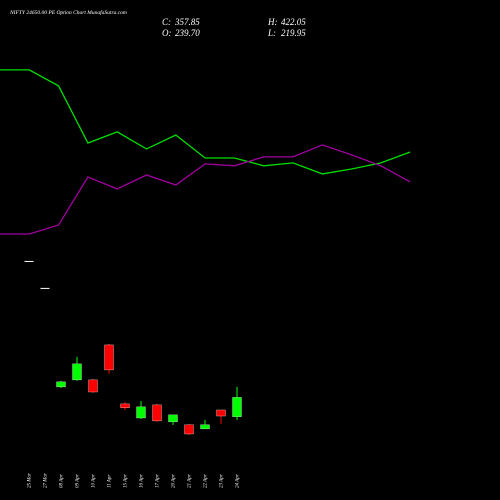 The width and height of the screenshot is (500, 500). I want to click on x-tick-label: 27 Mar, so click(46, 480).